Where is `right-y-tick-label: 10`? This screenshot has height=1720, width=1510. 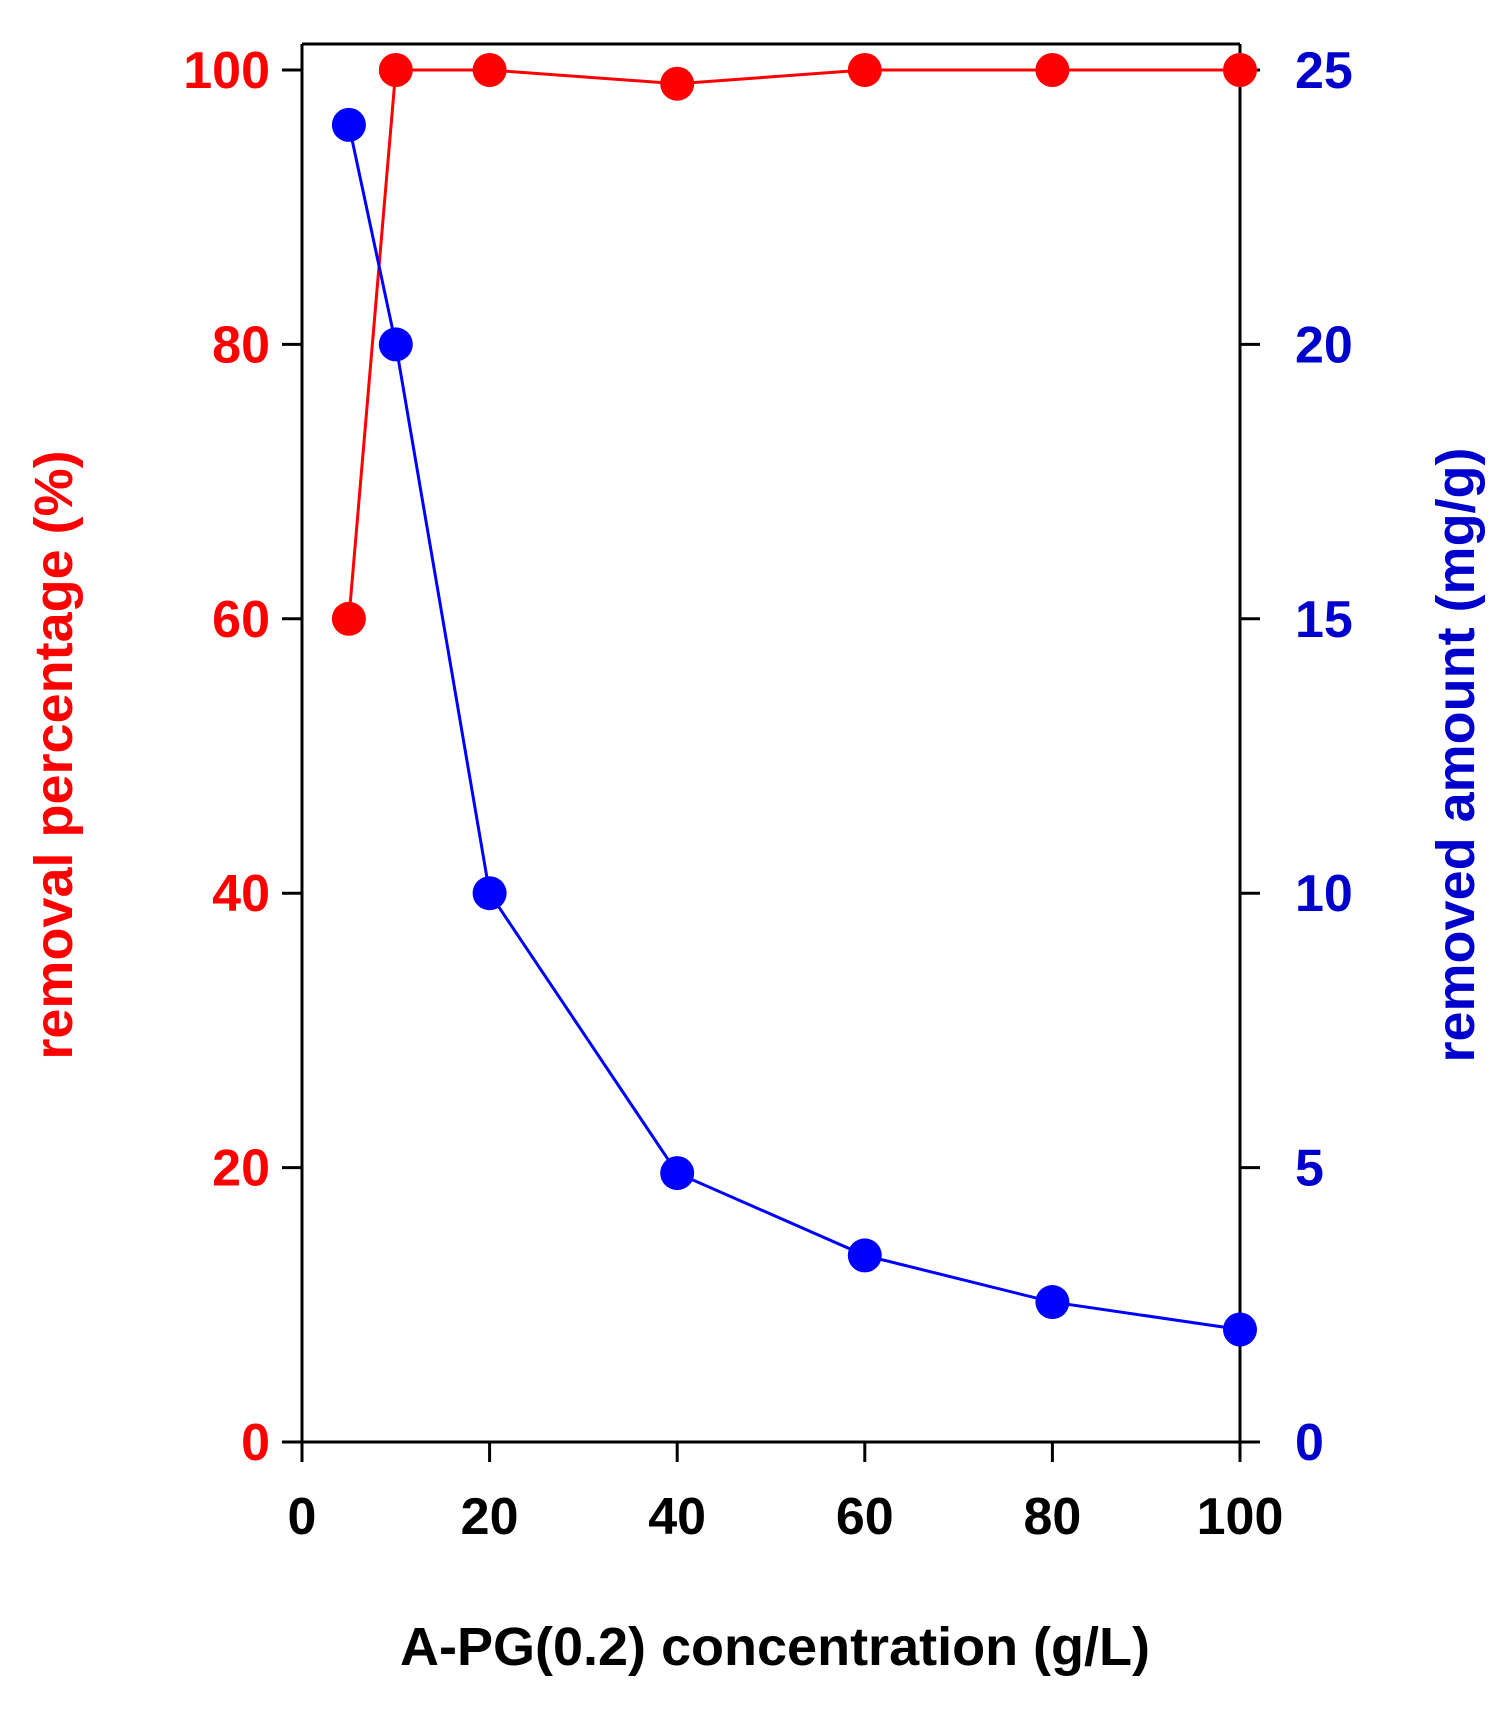 right-y-tick-label: 10 is located at coordinates (1324, 894).